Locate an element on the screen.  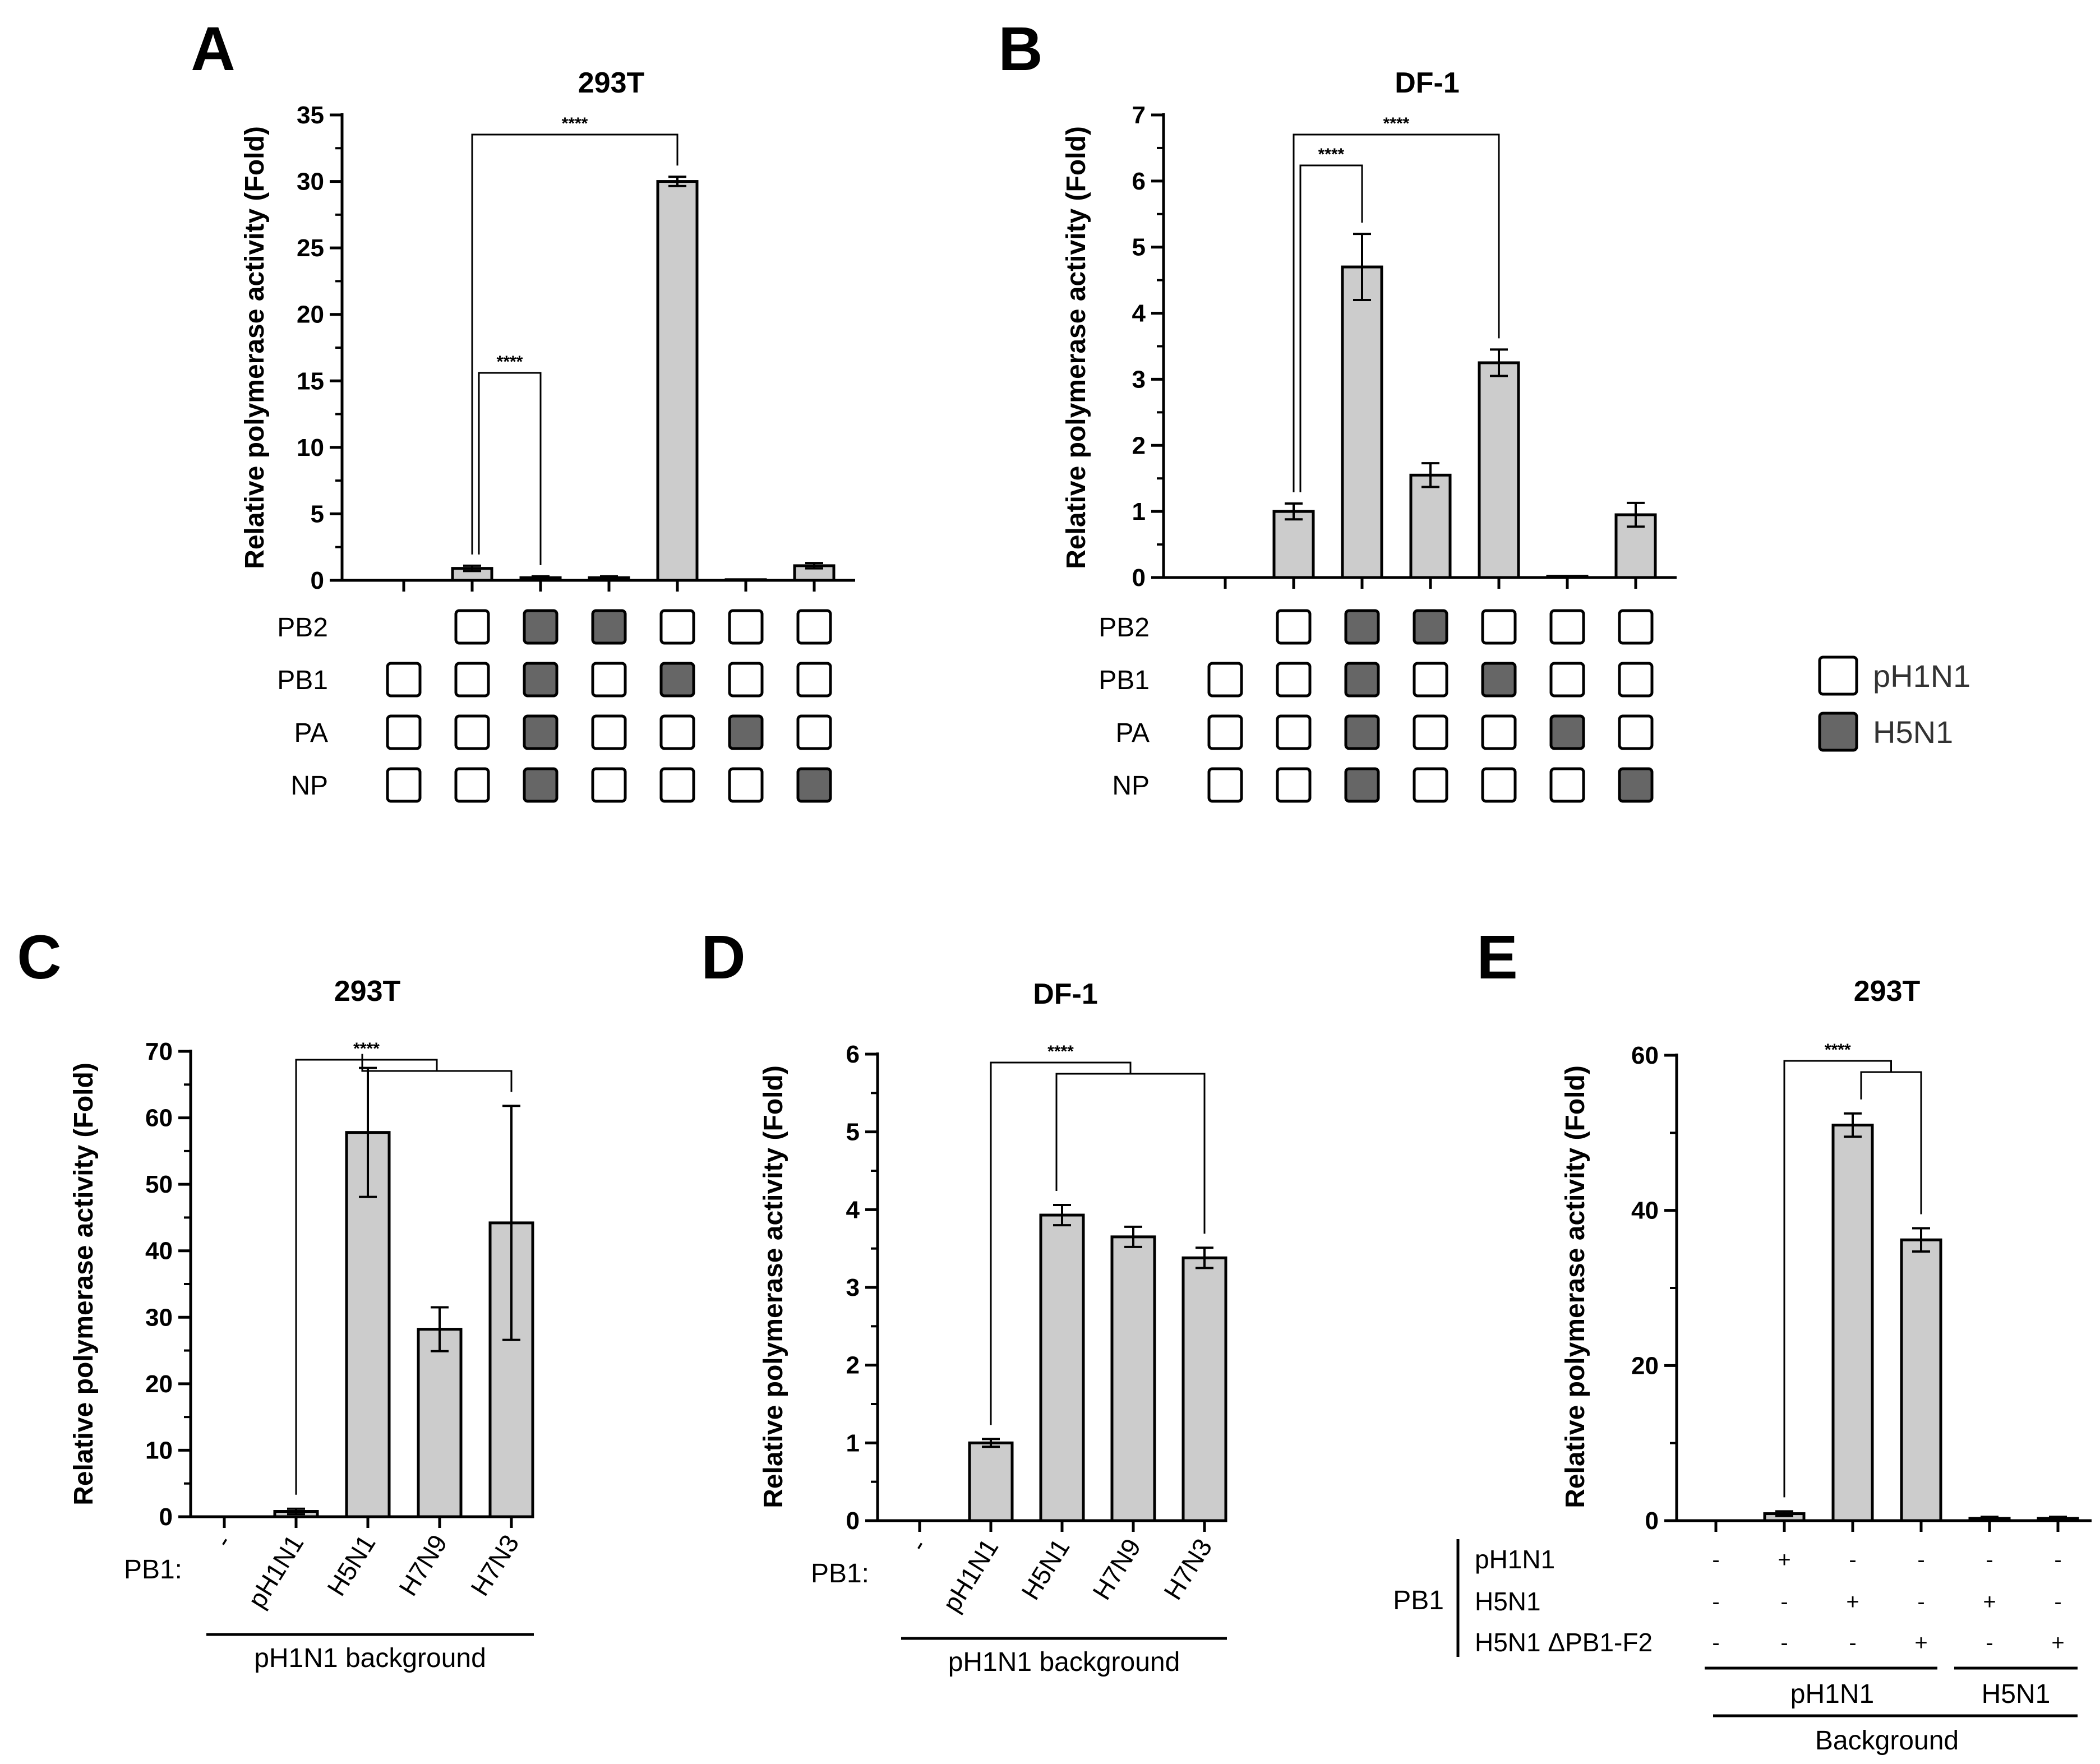
legend-swatch-h5n1 is located at coordinates (1838, 732).